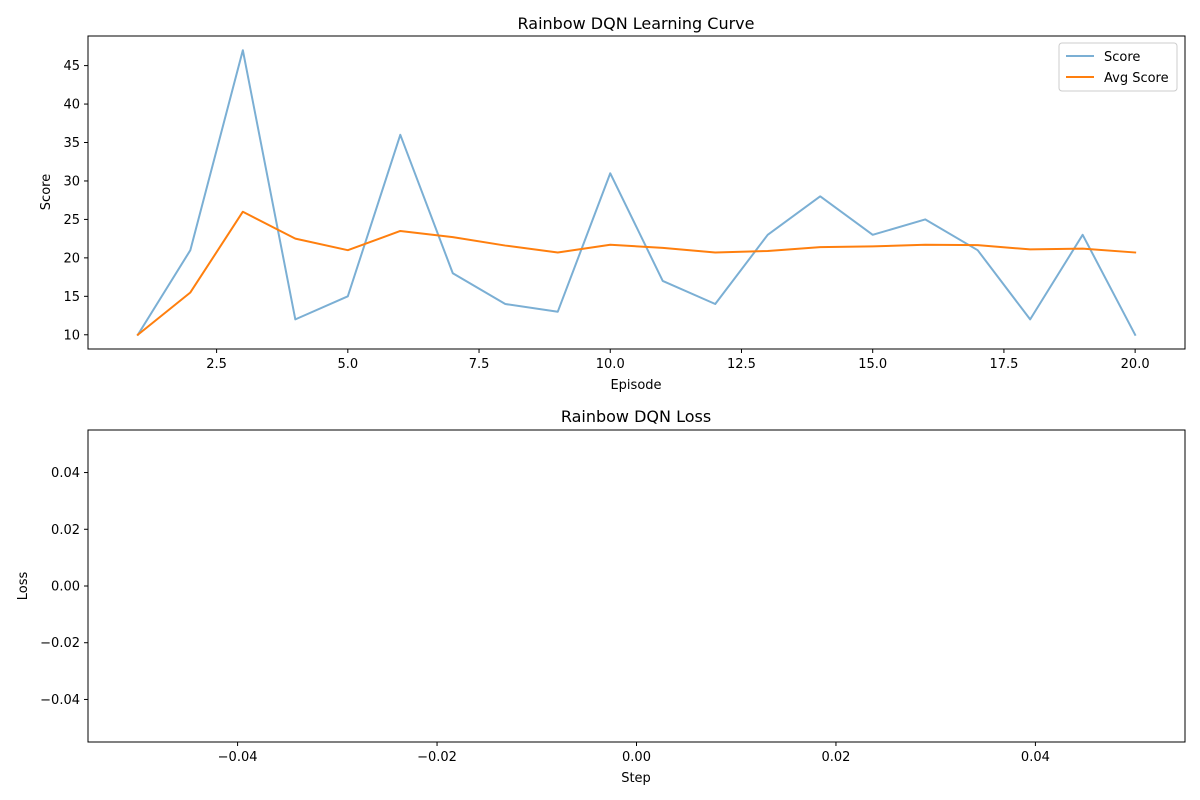 The image size is (1200, 800). Describe the element at coordinates (437, 757) in the screenshot. I see `x-tick-label: −0.02` at that location.